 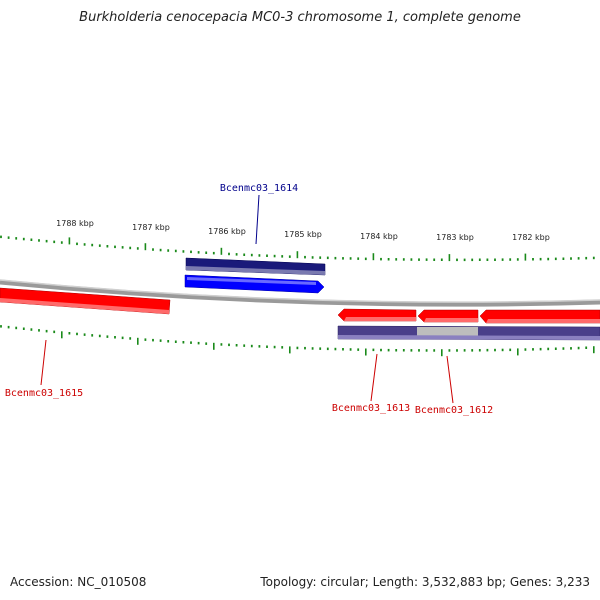 What do you see at coordinates (151, 227) in the screenshot?
I see `scale-label: 1787 kbp` at bounding box center [151, 227].